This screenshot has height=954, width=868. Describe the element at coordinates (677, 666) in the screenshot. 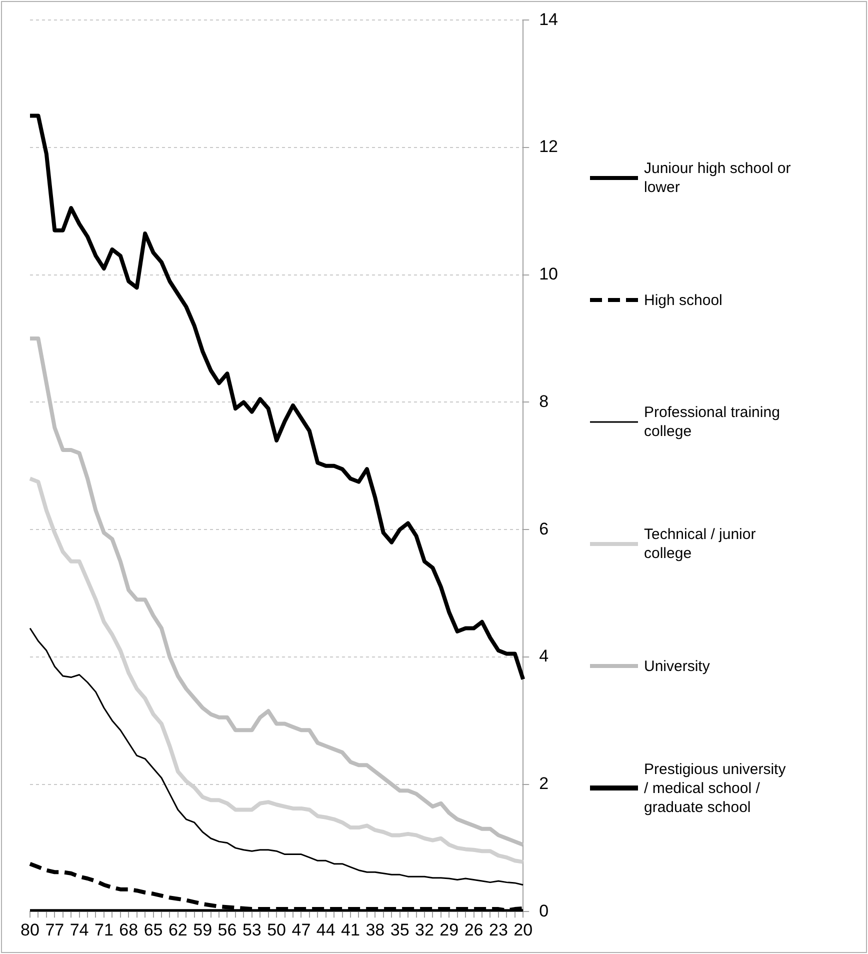

I see `legend-label: University` at that location.